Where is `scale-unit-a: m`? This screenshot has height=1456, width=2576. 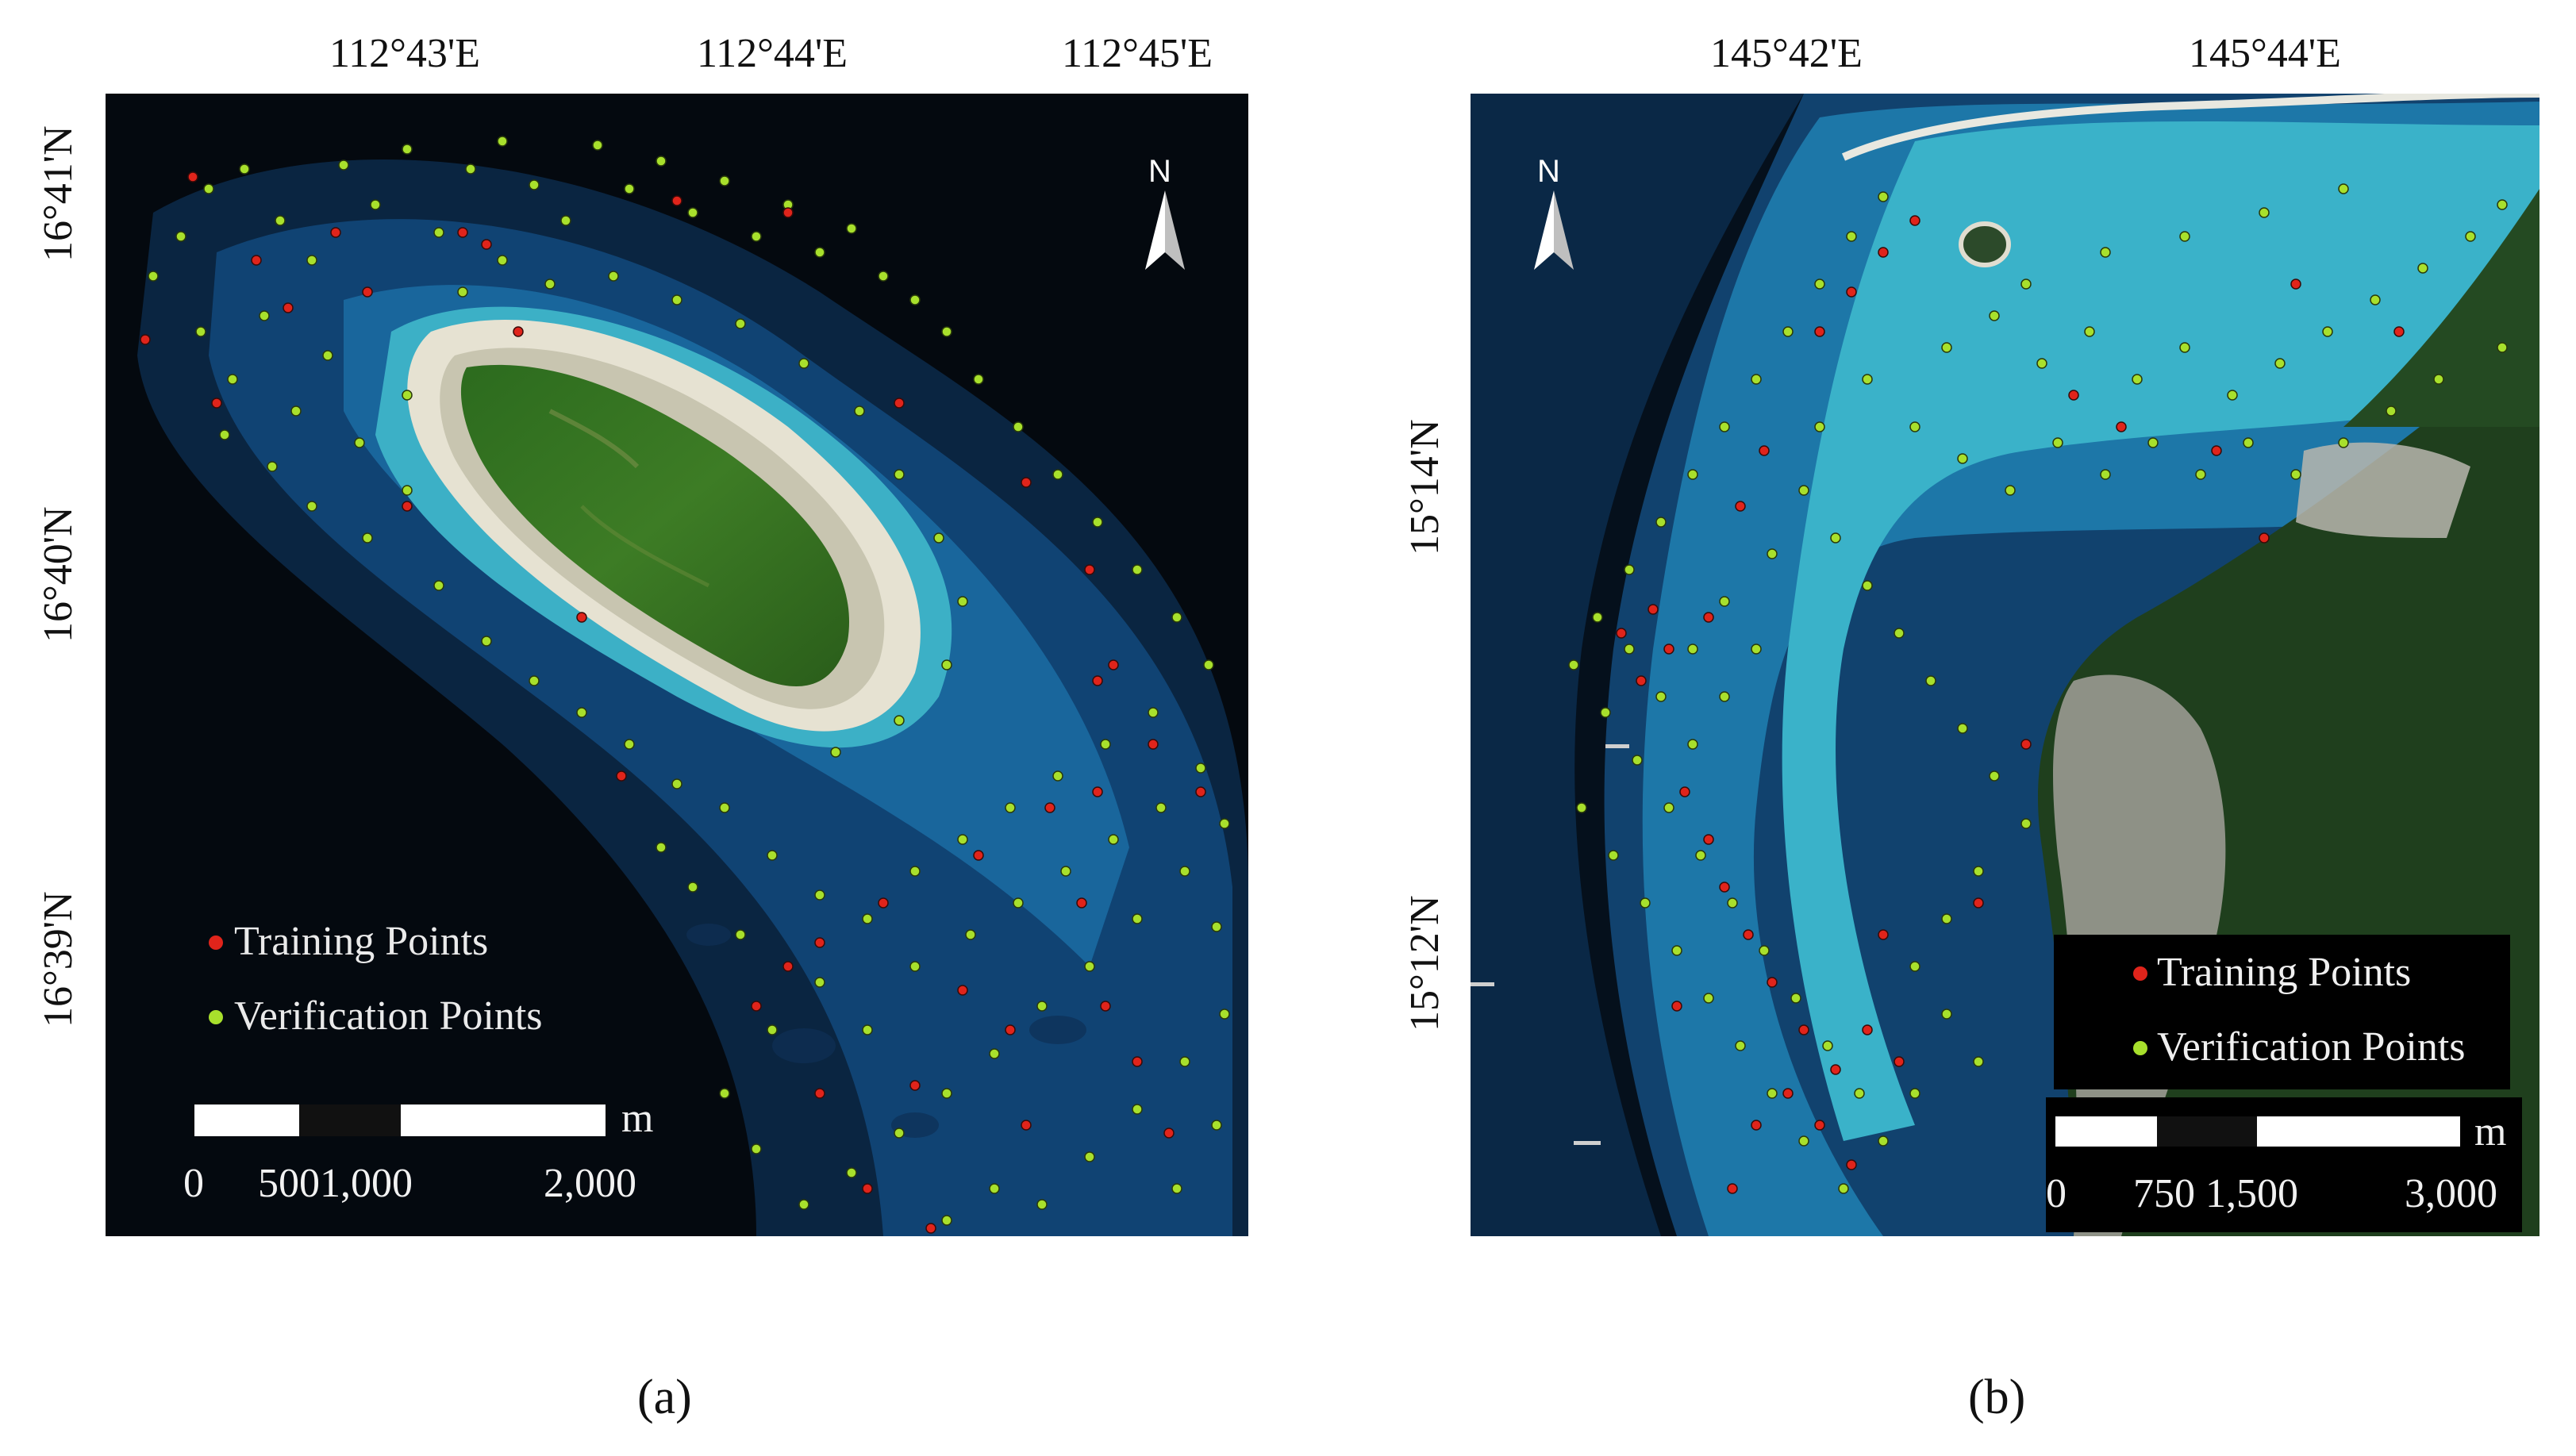 scale-unit-a: m is located at coordinates (637, 1118).